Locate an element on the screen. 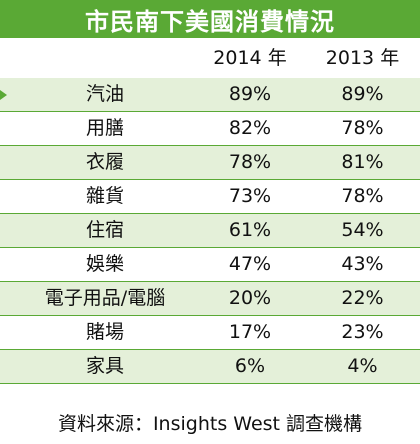 The width and height of the screenshot is (420, 444). page-title: 市民南下美國消費情況 is located at coordinates (210, 21).